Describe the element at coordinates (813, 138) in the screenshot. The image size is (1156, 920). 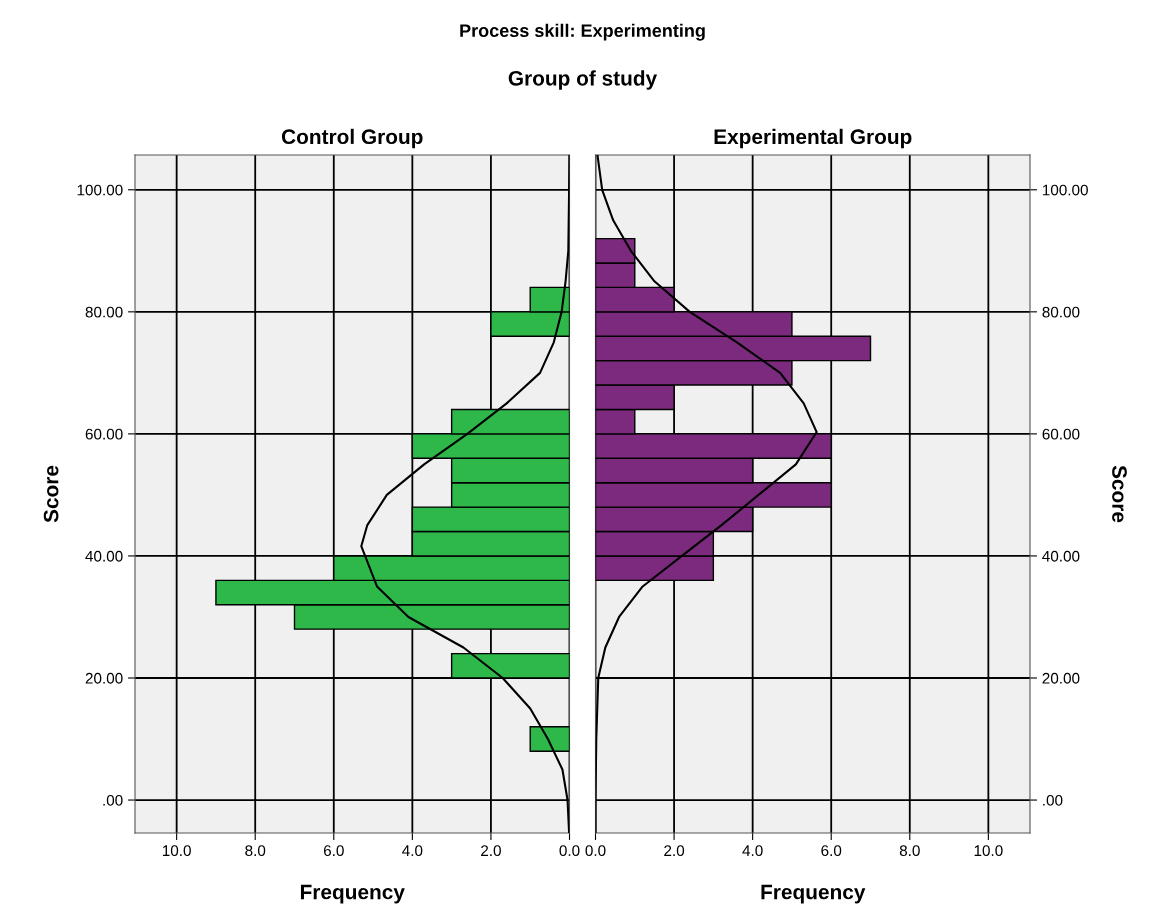
I see `chart-title: Experimental Group` at that location.